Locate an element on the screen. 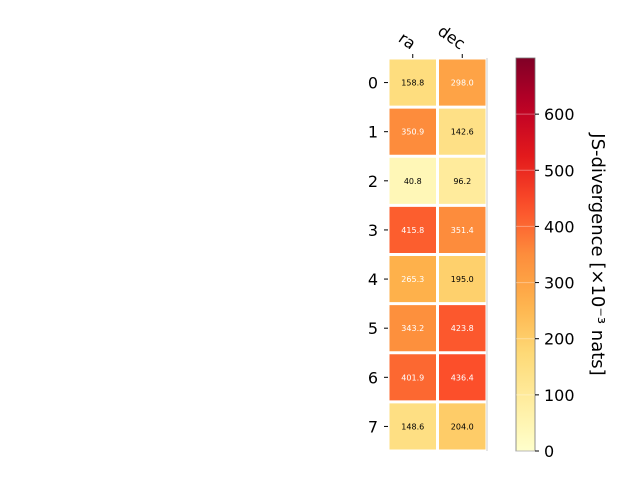  colorbar-tick-label: 300 is located at coordinates (559, 283).